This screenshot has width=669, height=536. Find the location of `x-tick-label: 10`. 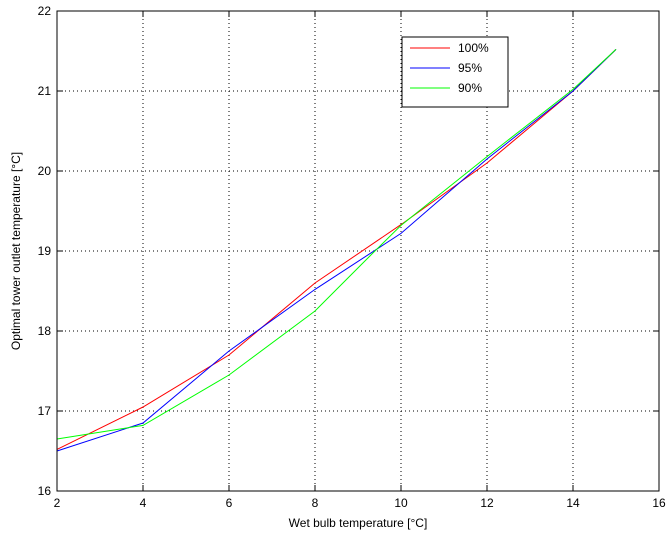

x-tick-label: 10 is located at coordinates (401, 503).